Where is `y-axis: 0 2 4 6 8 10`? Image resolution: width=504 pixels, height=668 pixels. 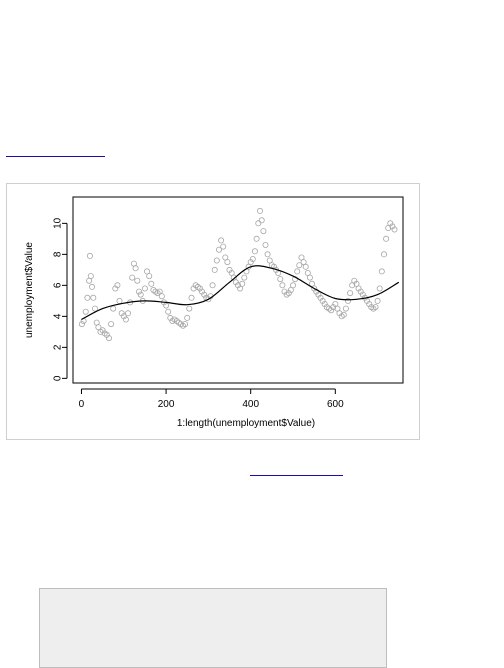 y-axis: 0 2 4 6 8 10 is located at coordinates (60, 299).